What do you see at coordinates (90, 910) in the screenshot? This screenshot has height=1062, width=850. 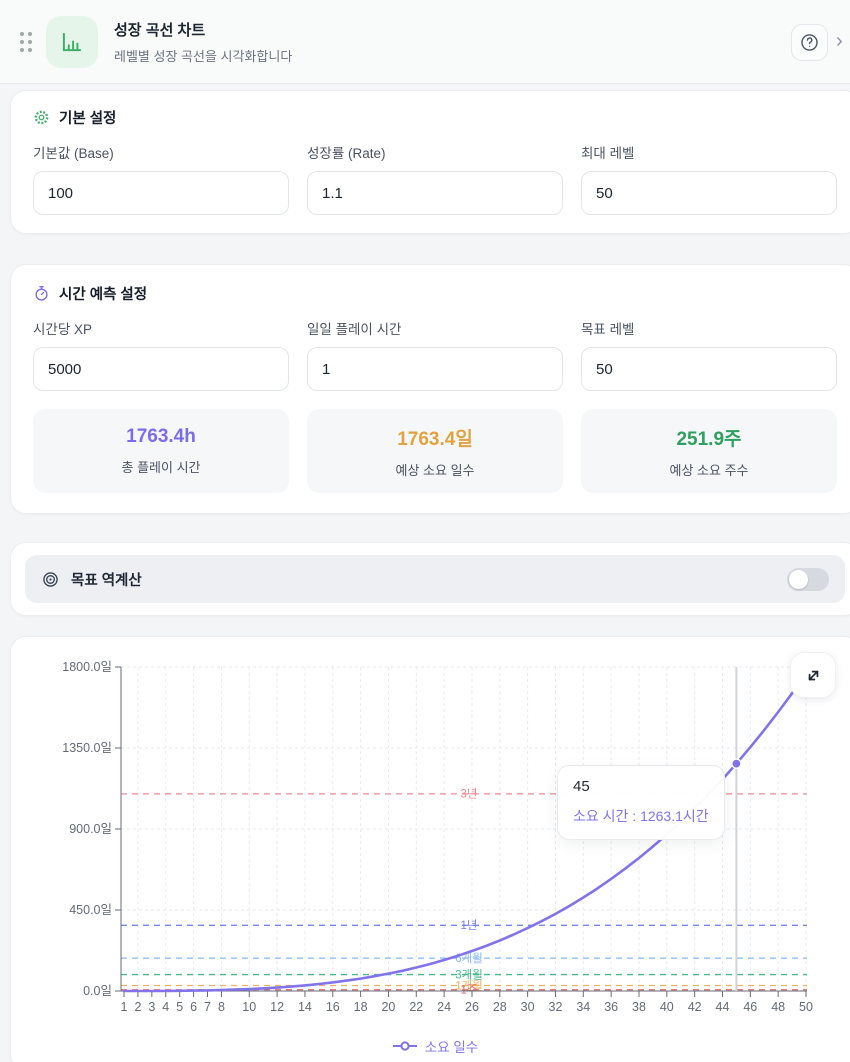 I see `svg-text: 450.0일` at bounding box center [90, 910].